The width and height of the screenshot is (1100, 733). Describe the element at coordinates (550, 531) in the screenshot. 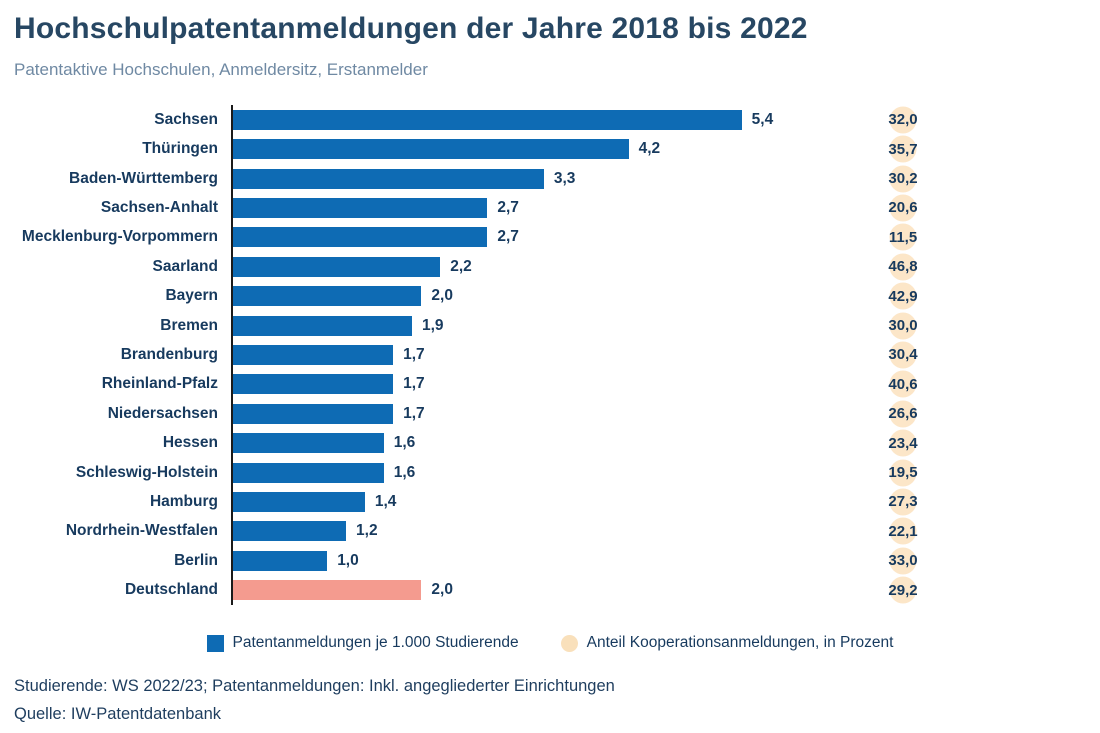

I see `chart-row: Nordrhein-Westfalen 1,2 22,1` at that location.